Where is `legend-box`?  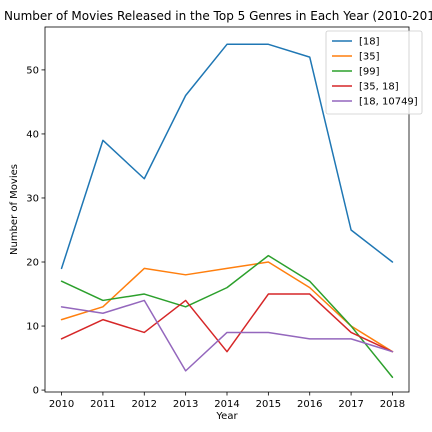 legend-box is located at coordinates (374, 72).